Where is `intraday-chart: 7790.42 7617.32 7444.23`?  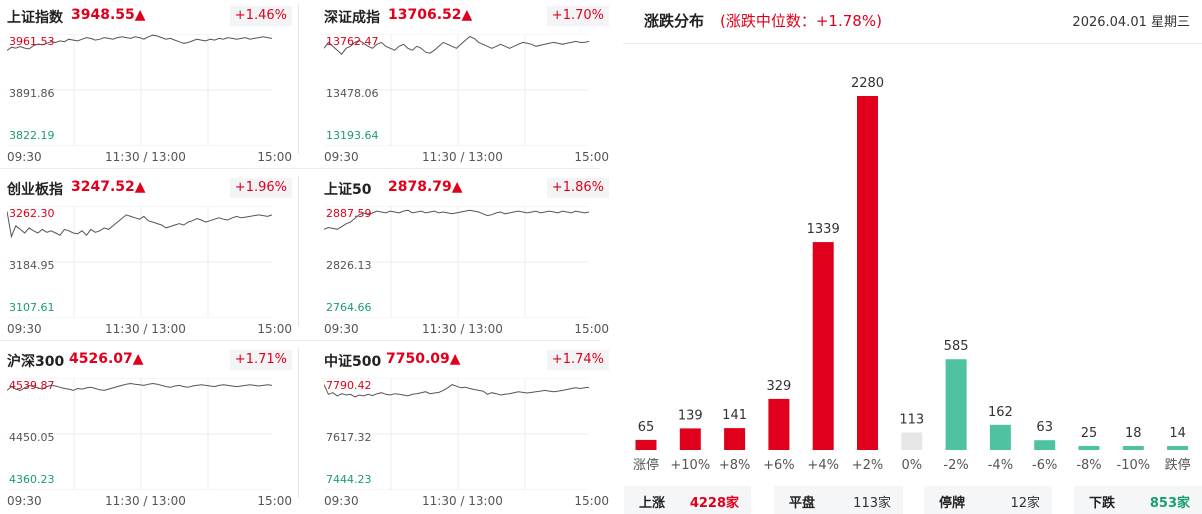 intraday-chart: 7790.42 7617.32 7444.23 is located at coordinates (466, 434).